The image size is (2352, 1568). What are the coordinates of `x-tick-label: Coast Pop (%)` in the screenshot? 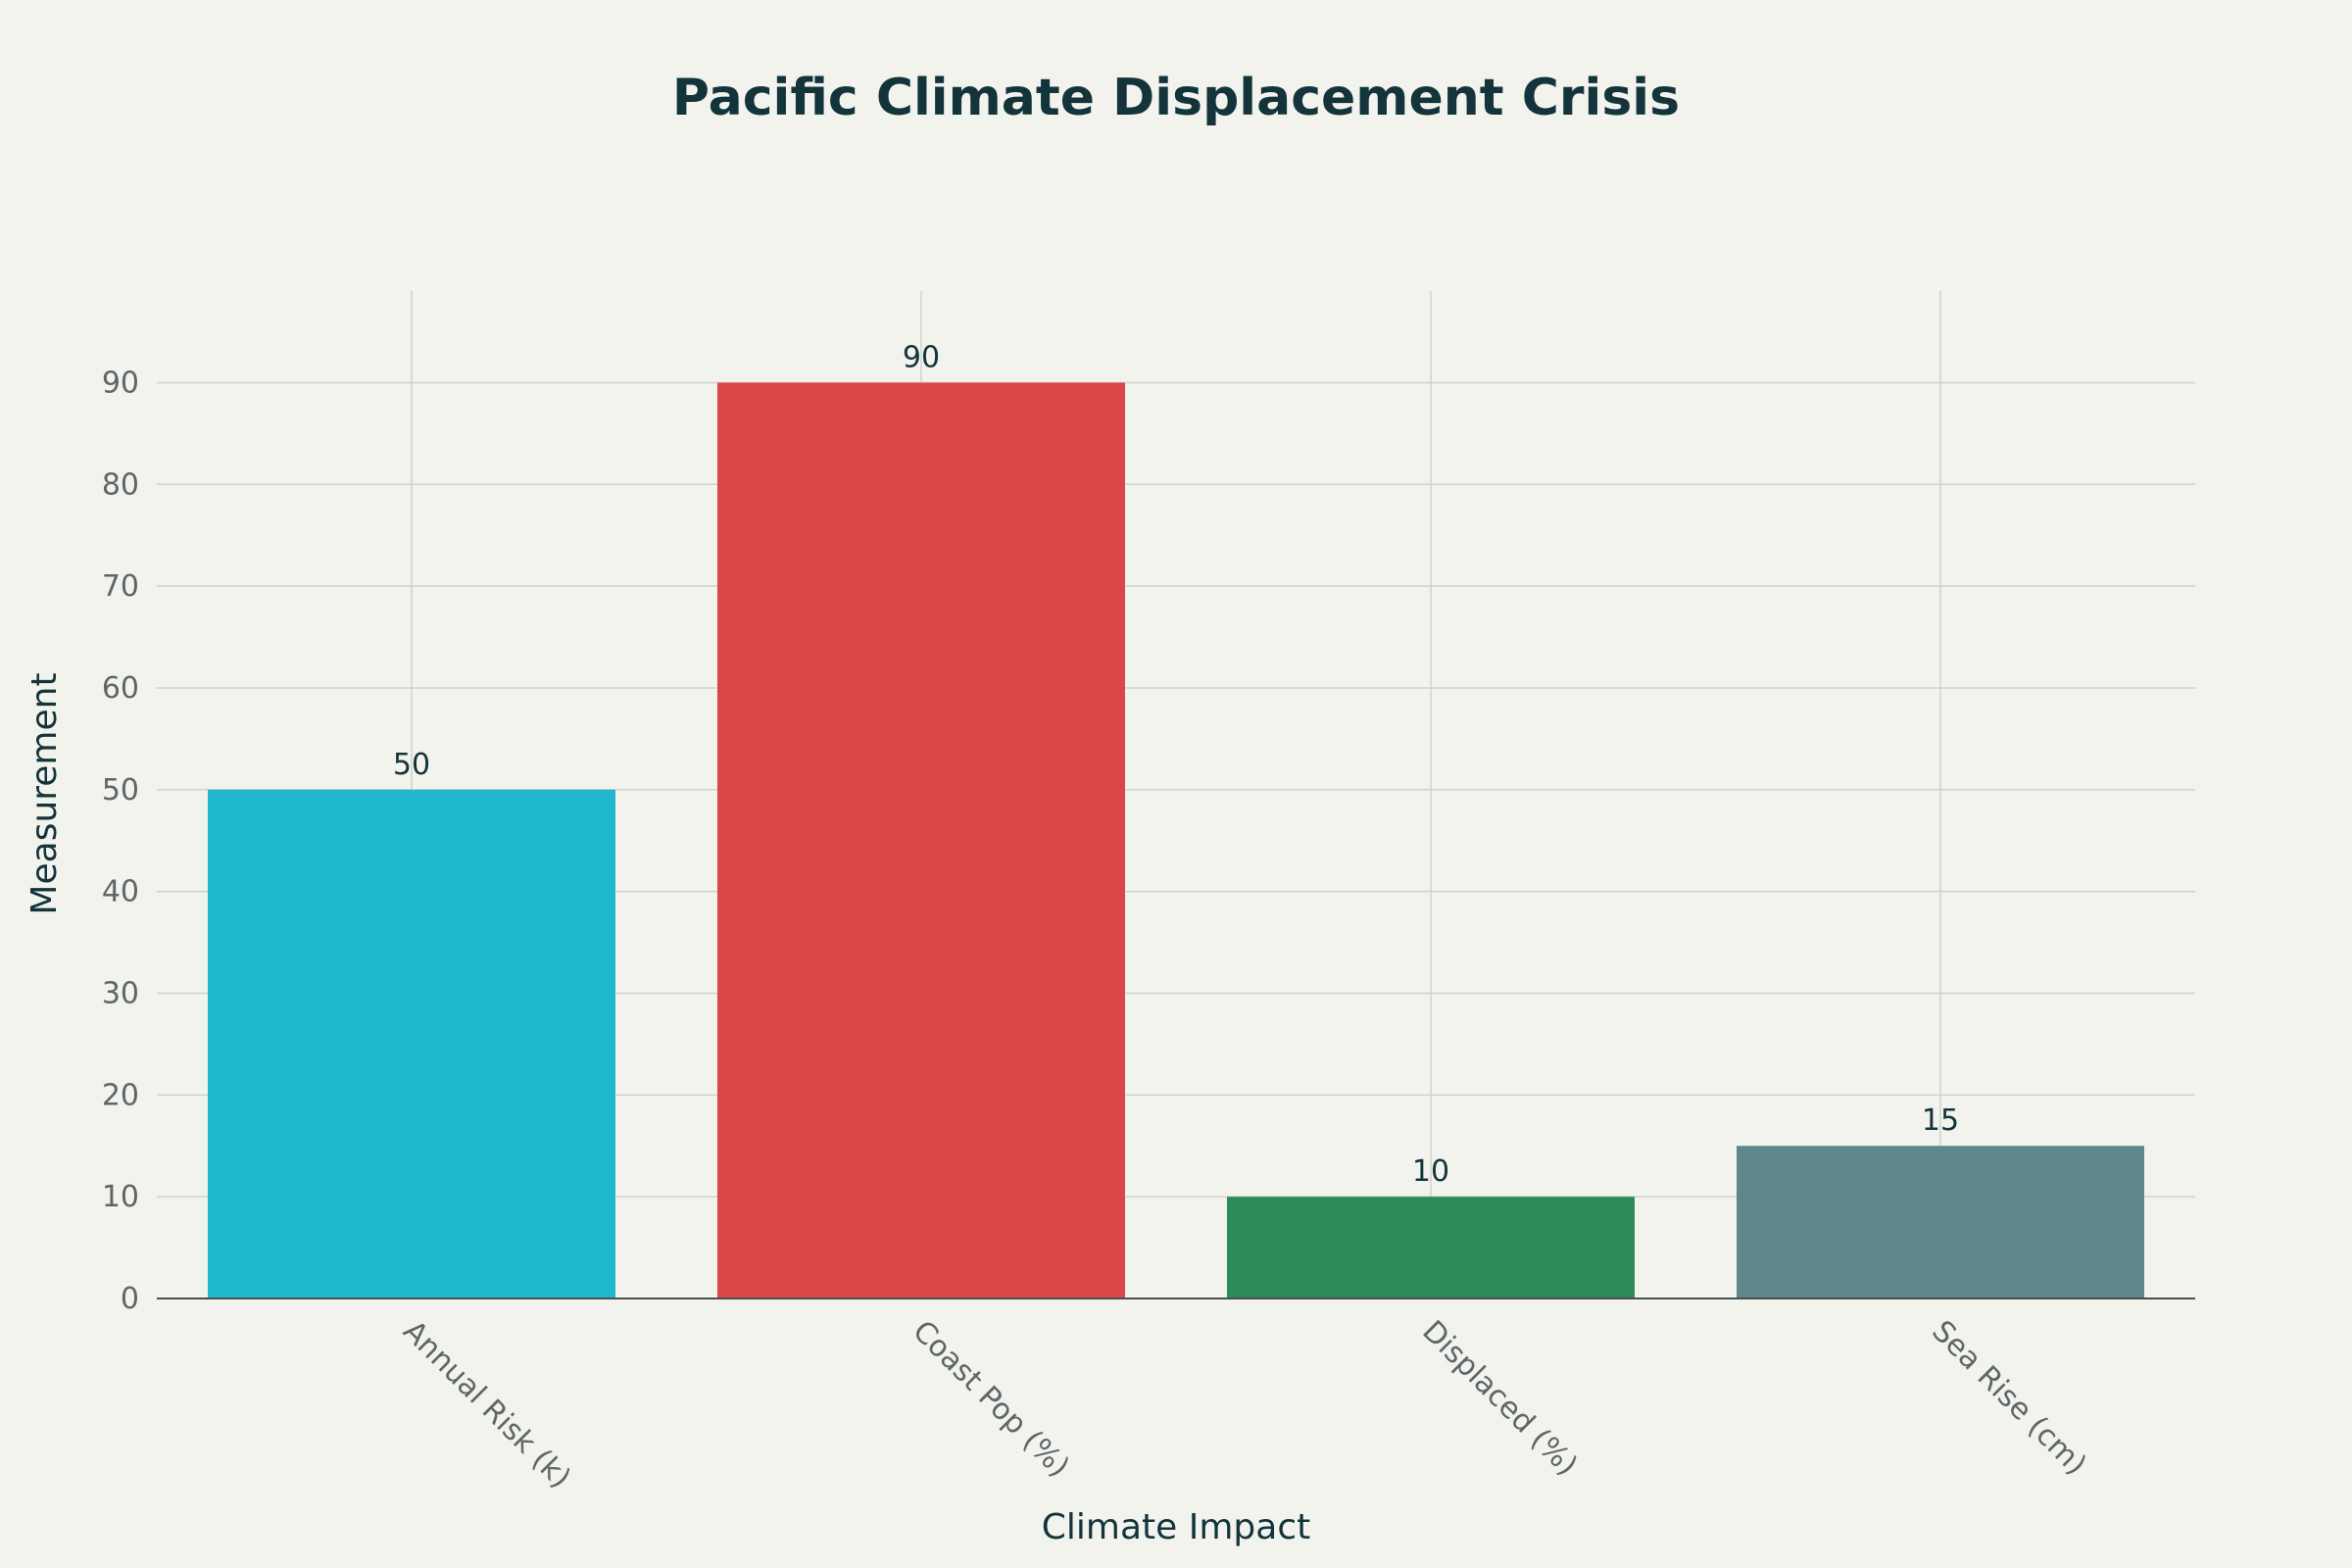 It's located at (991, 1399).